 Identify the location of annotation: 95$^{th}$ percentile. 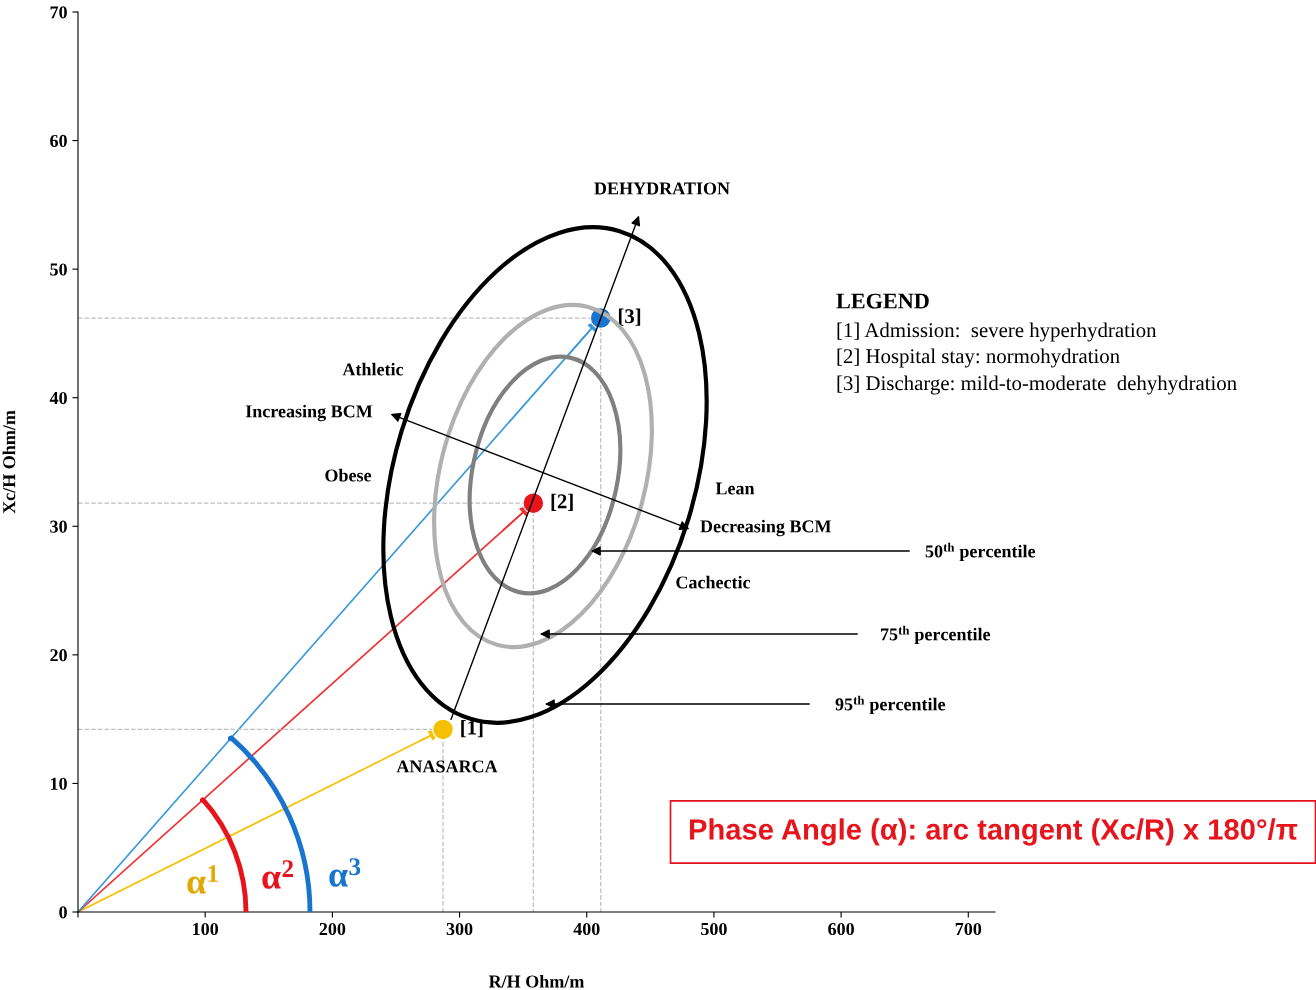
(890, 705).